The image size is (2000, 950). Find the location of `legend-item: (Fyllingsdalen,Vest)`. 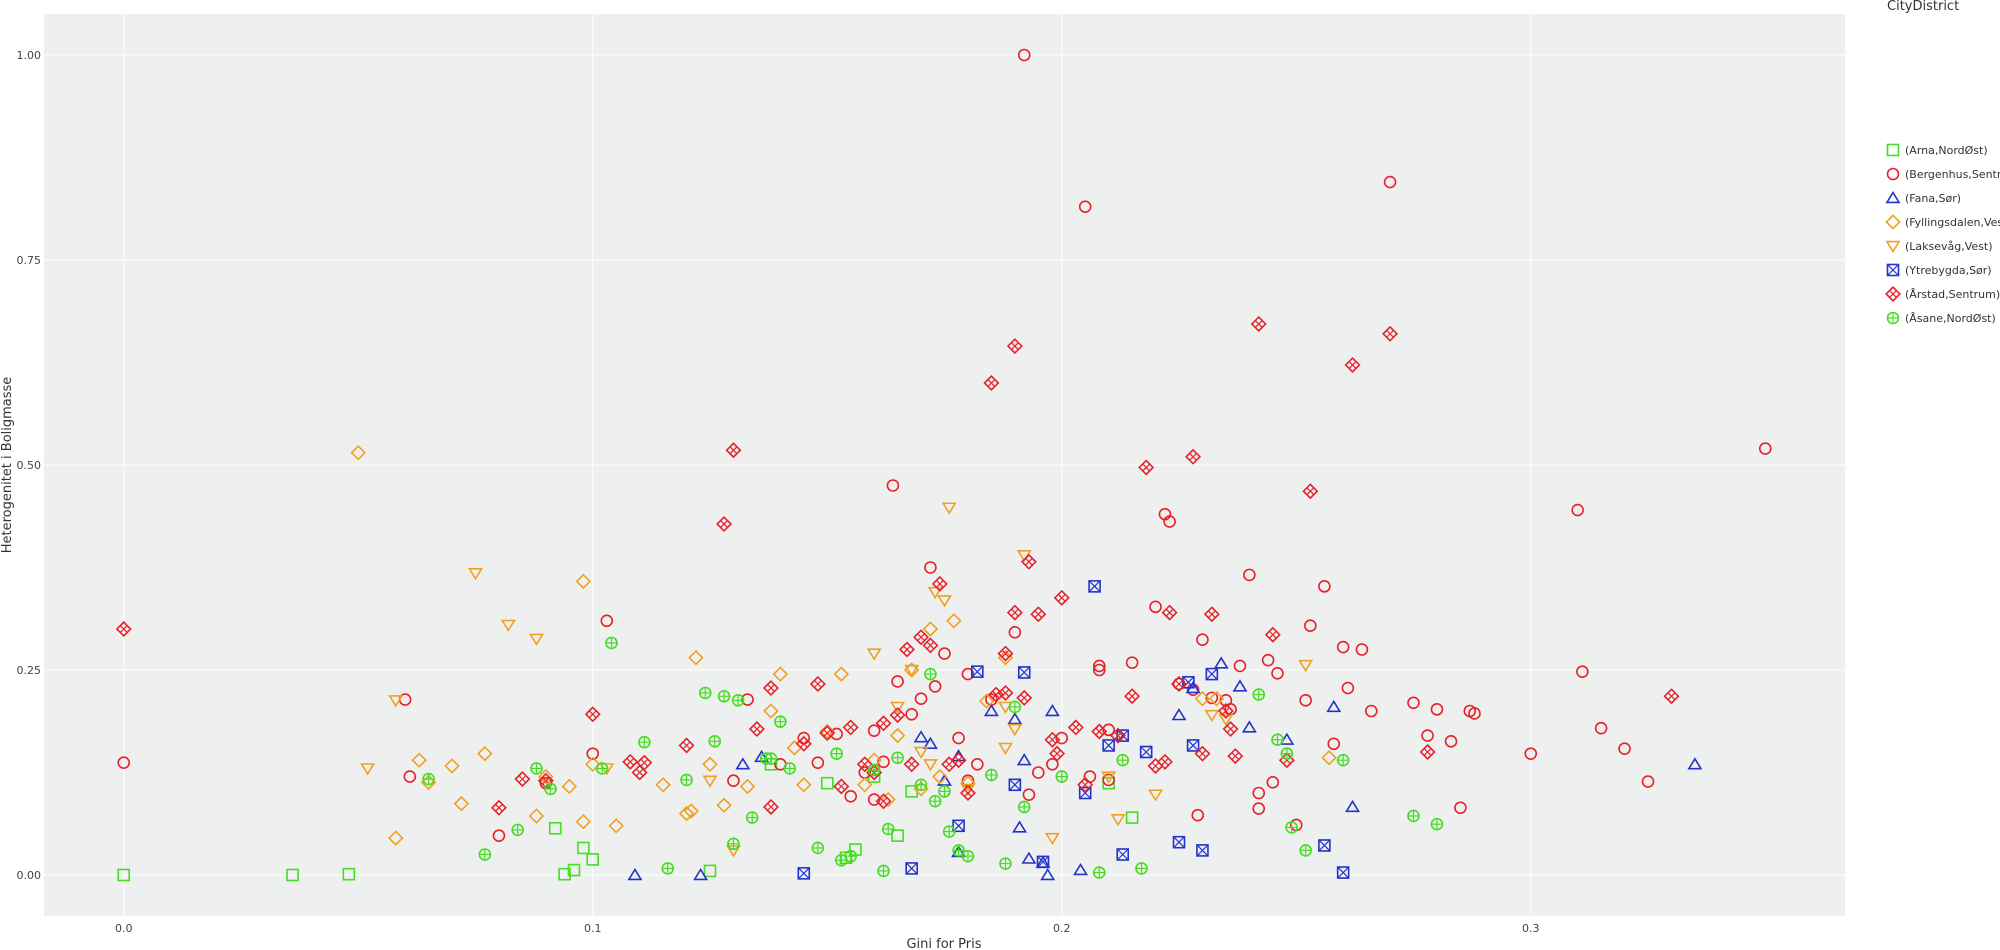

legend-item: (Fyllingsdalen,Vest) is located at coordinates (1942, 222).